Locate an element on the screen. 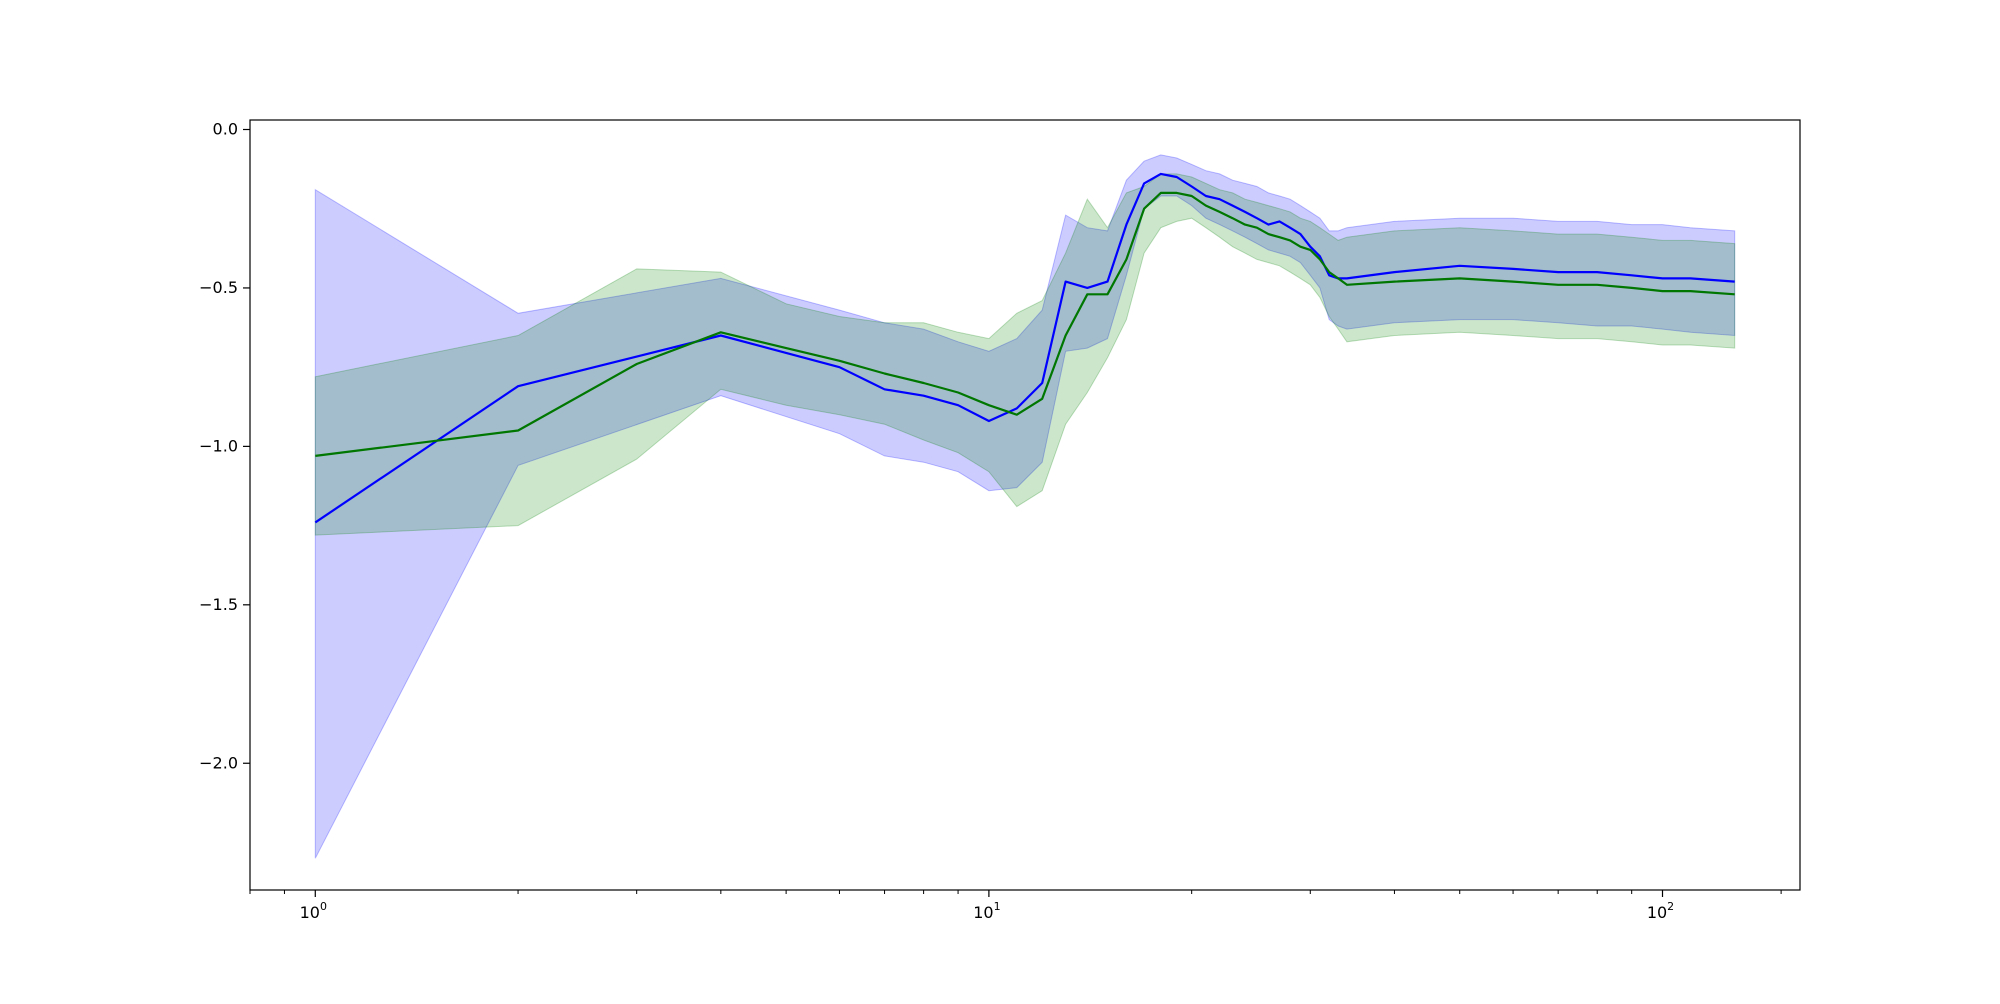  x-tick-label-1: 10¹ is located at coordinates (986, 911).